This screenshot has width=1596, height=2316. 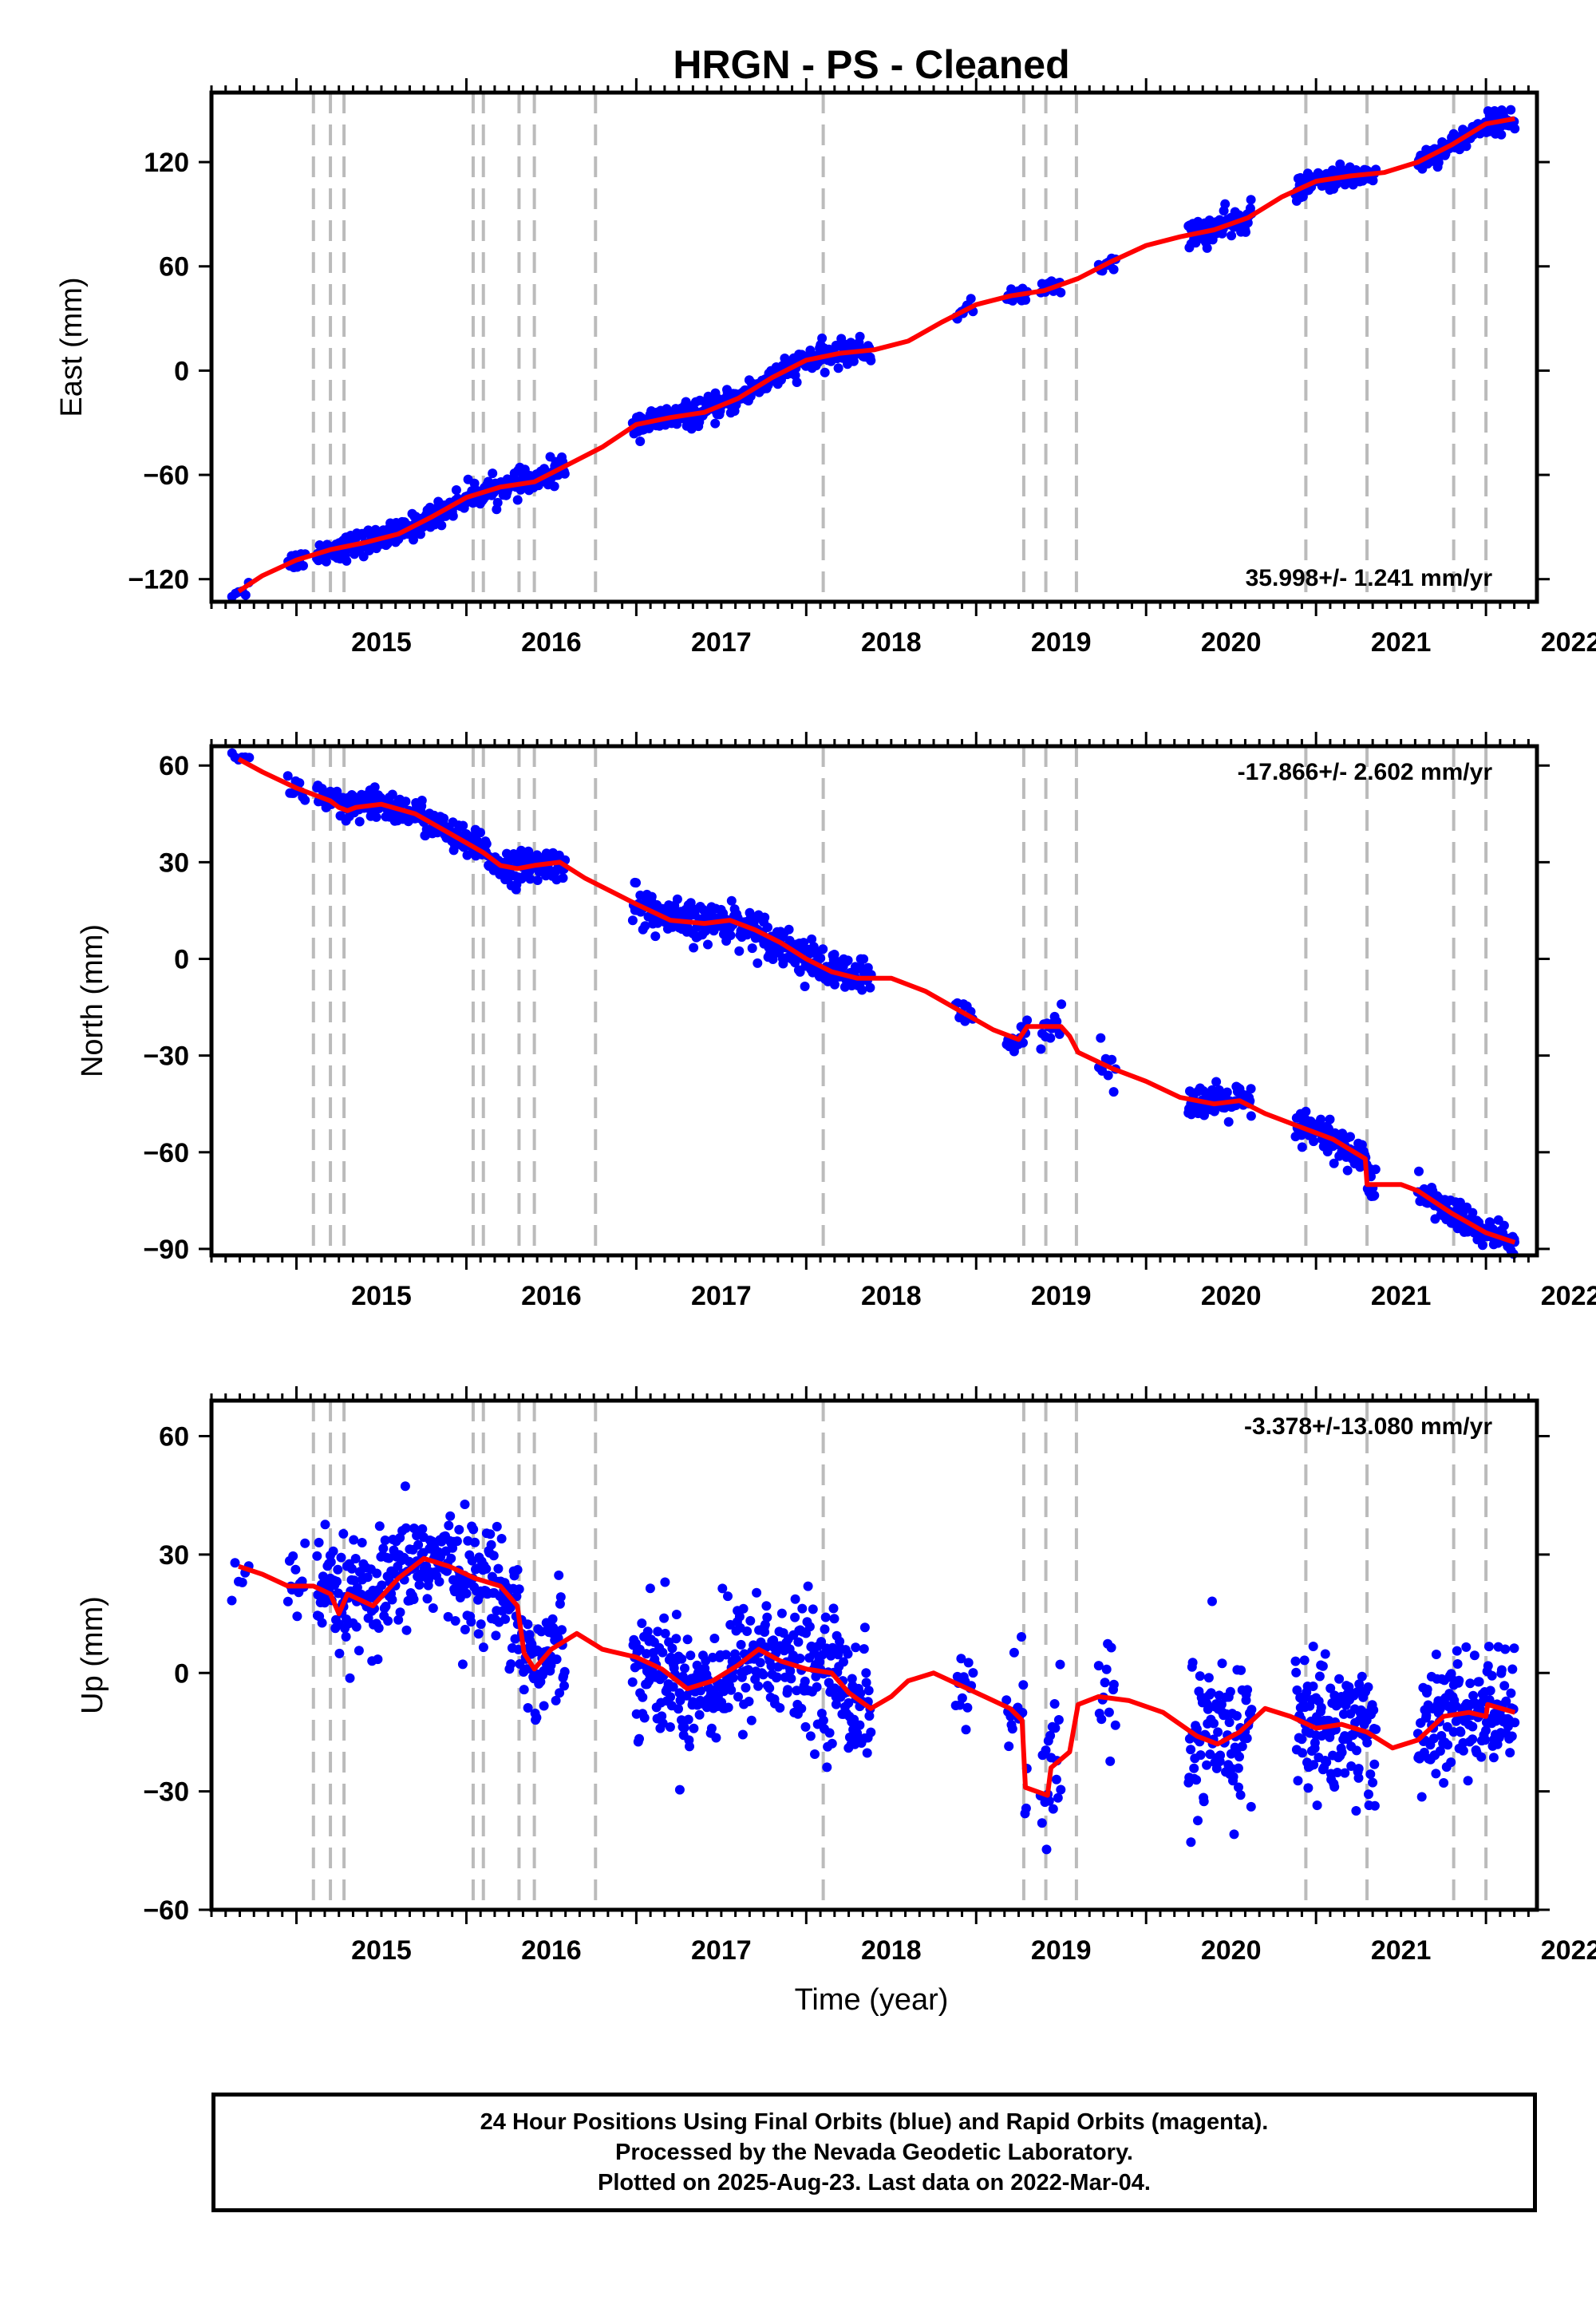 I want to click on x-tick-label: 2021, so click(x=1401, y=642).